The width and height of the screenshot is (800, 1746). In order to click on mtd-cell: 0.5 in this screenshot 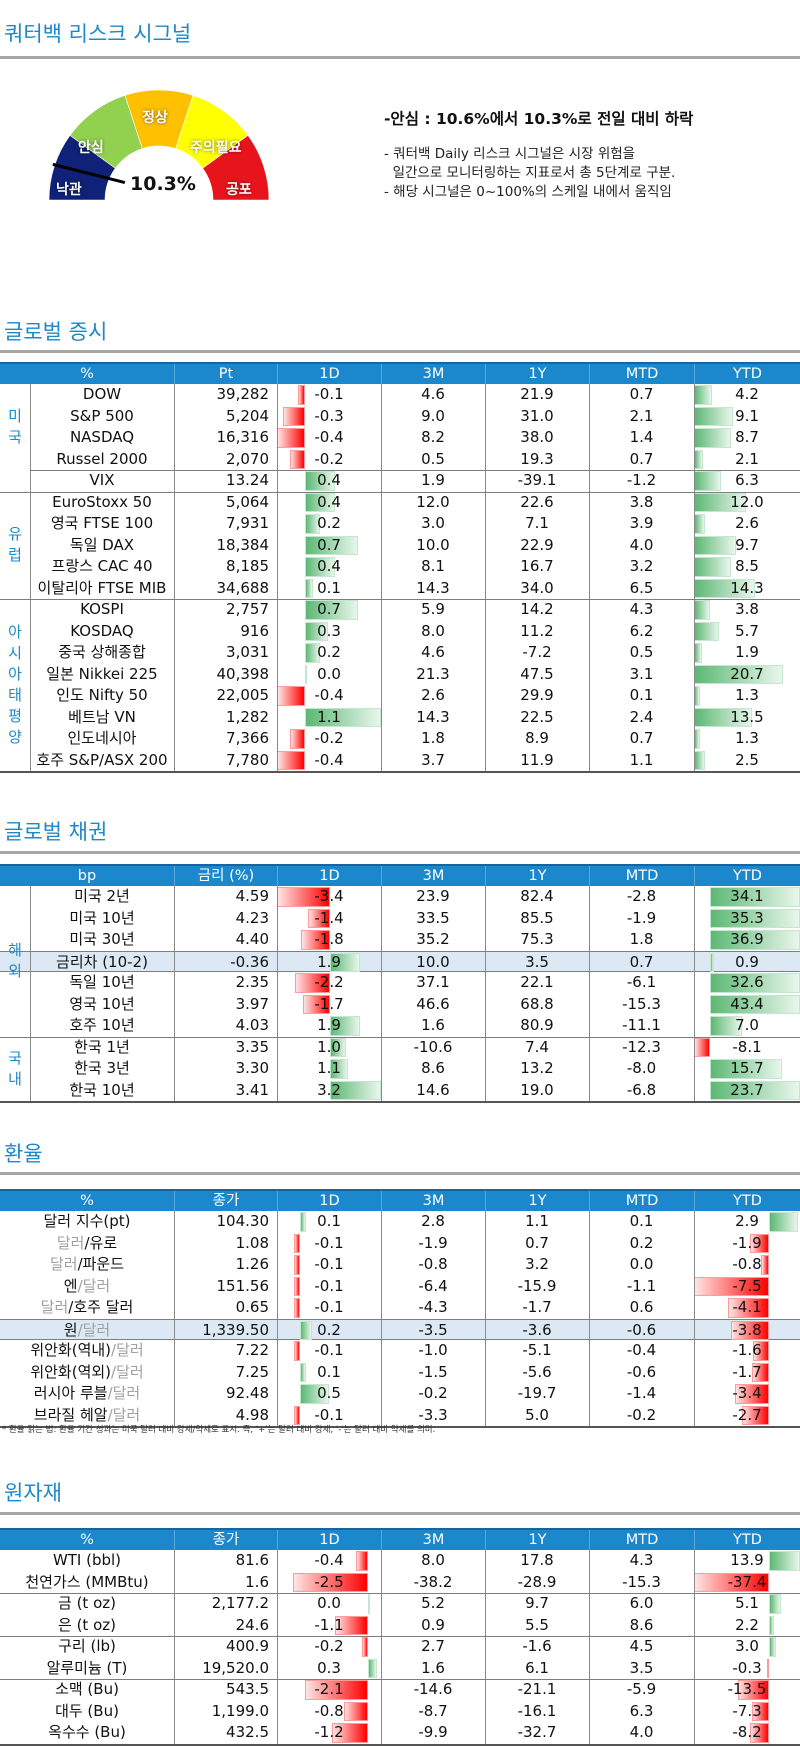, I will do `click(641, 652)`.